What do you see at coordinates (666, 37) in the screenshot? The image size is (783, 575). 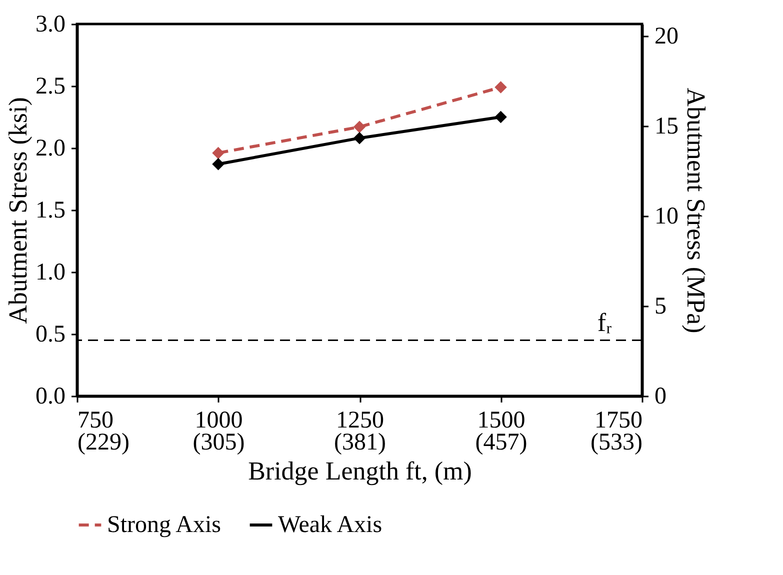 I see `y2-tick-label: 20` at bounding box center [666, 37].